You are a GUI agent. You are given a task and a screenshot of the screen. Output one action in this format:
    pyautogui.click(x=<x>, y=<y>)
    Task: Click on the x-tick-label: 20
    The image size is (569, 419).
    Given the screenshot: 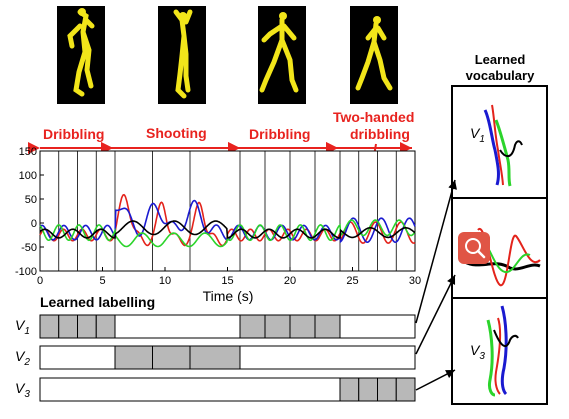 What is the action you would take?
    pyautogui.click(x=290, y=281)
    